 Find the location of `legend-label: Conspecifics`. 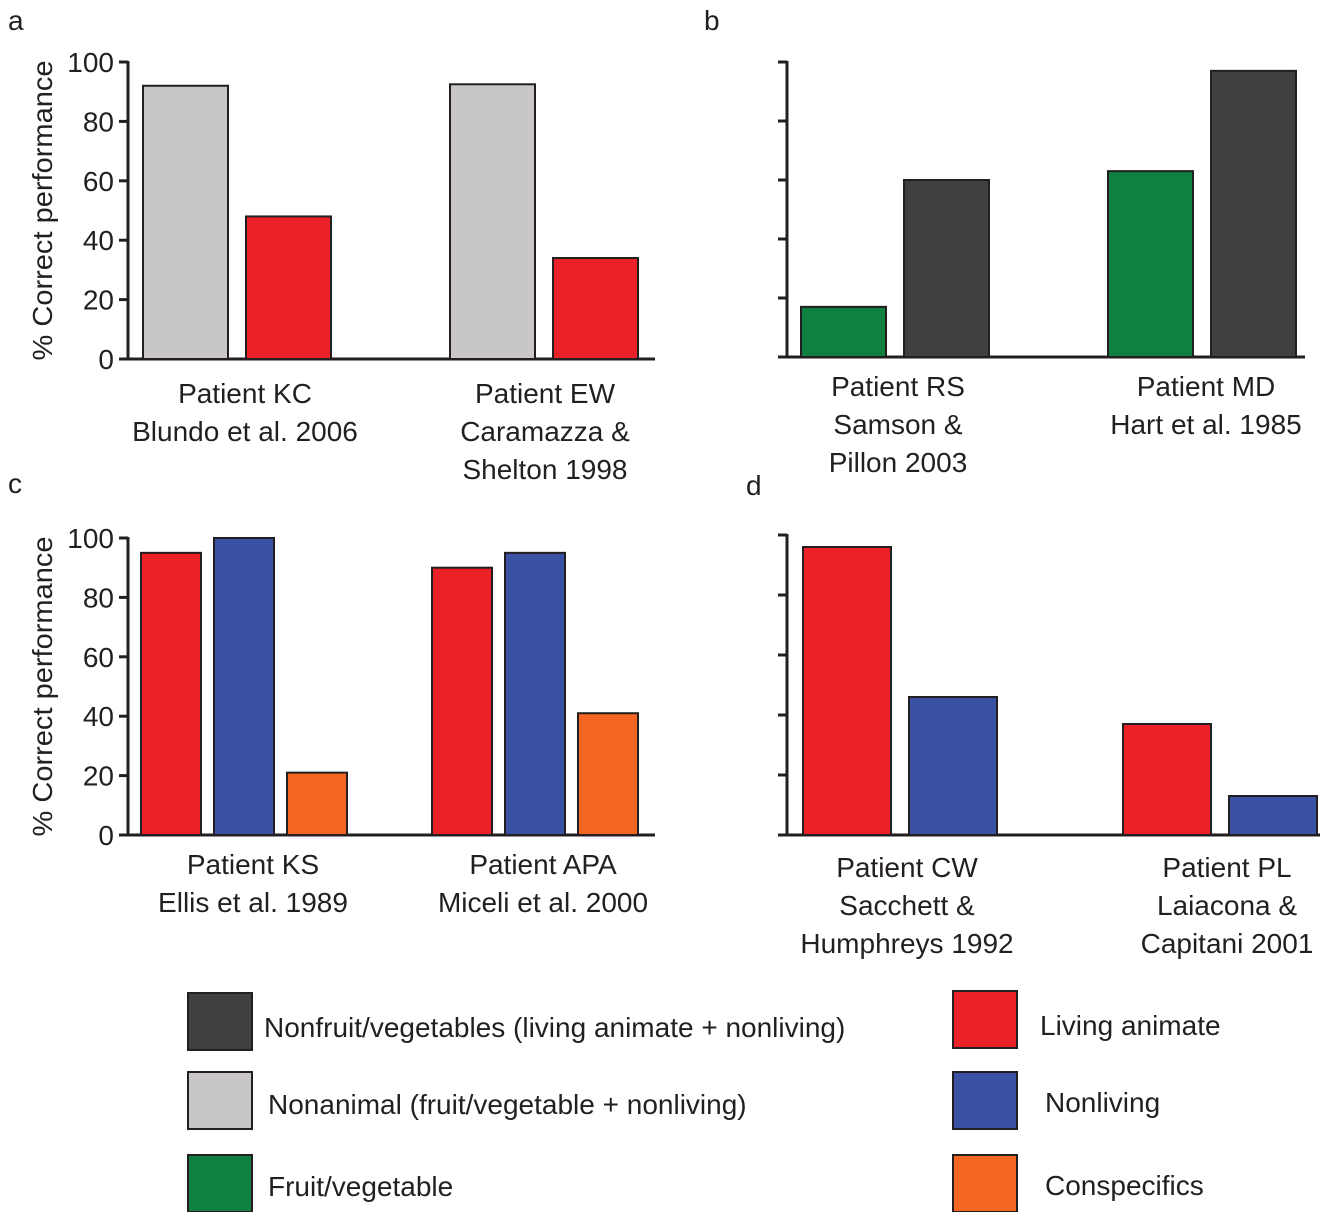

legend-label: Conspecifics is located at coordinates (1124, 1185).